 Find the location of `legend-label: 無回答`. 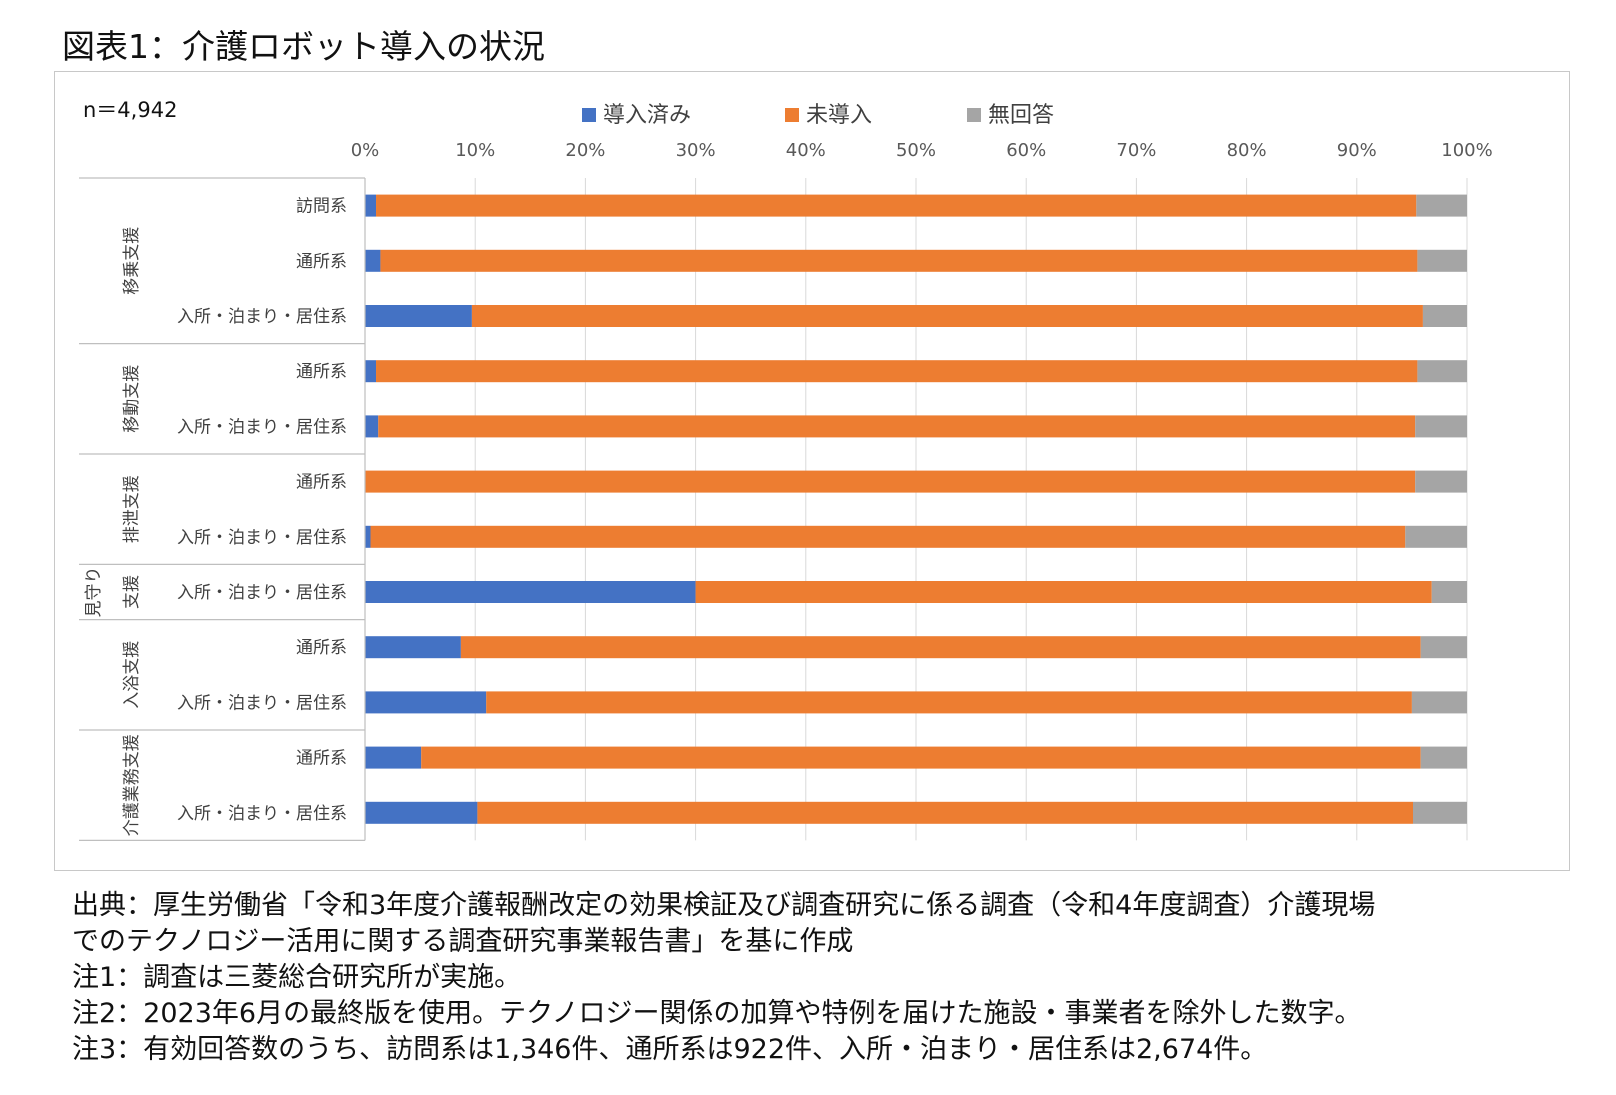

legend-label: 無回答 is located at coordinates (1021, 115).